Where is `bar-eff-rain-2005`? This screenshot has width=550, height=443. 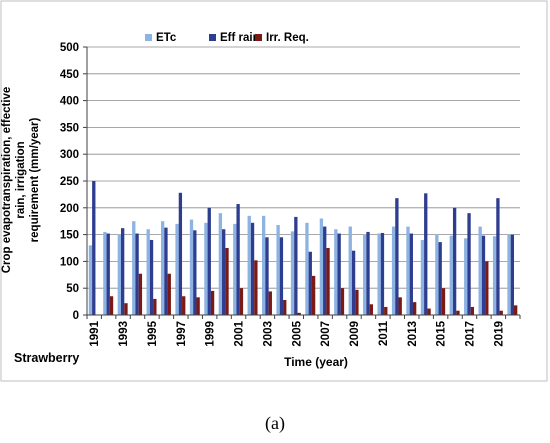
bar-eff-rain-2005 is located at coordinates (296, 265).